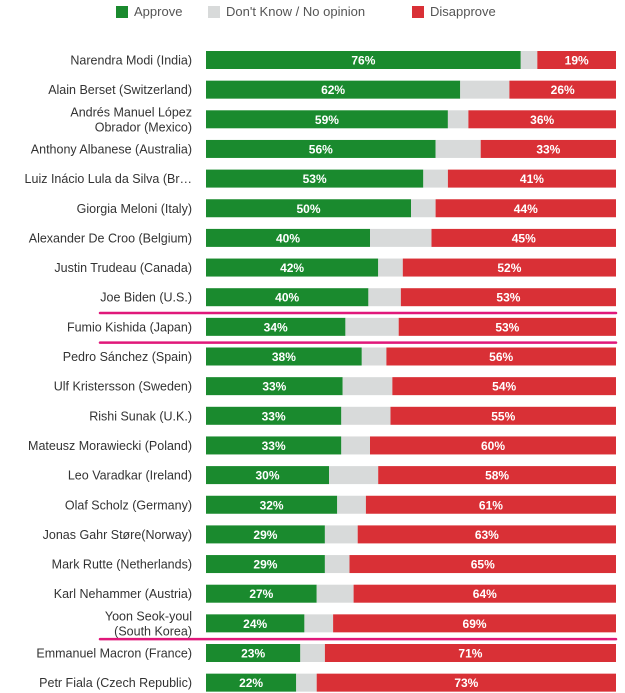  Describe the element at coordinates (110, 238) in the screenshot. I see `category-label-alexander-de-croo-belgium: Alexander De Croo (Belgium)` at that location.